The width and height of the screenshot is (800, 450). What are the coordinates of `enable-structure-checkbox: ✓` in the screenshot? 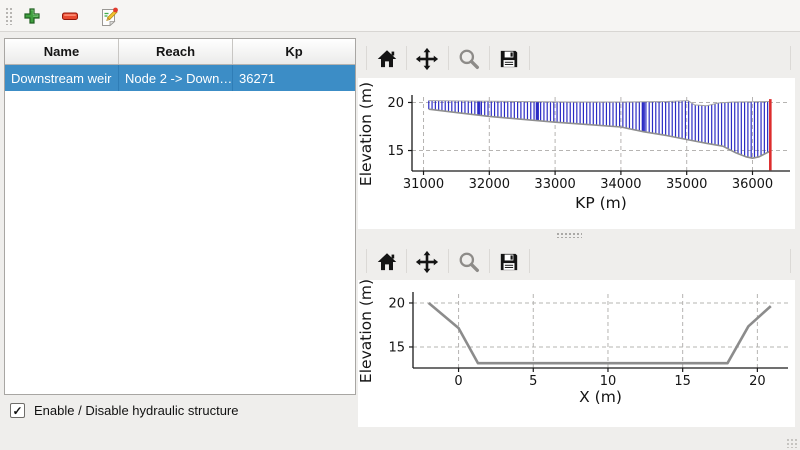 It's located at (17, 410).